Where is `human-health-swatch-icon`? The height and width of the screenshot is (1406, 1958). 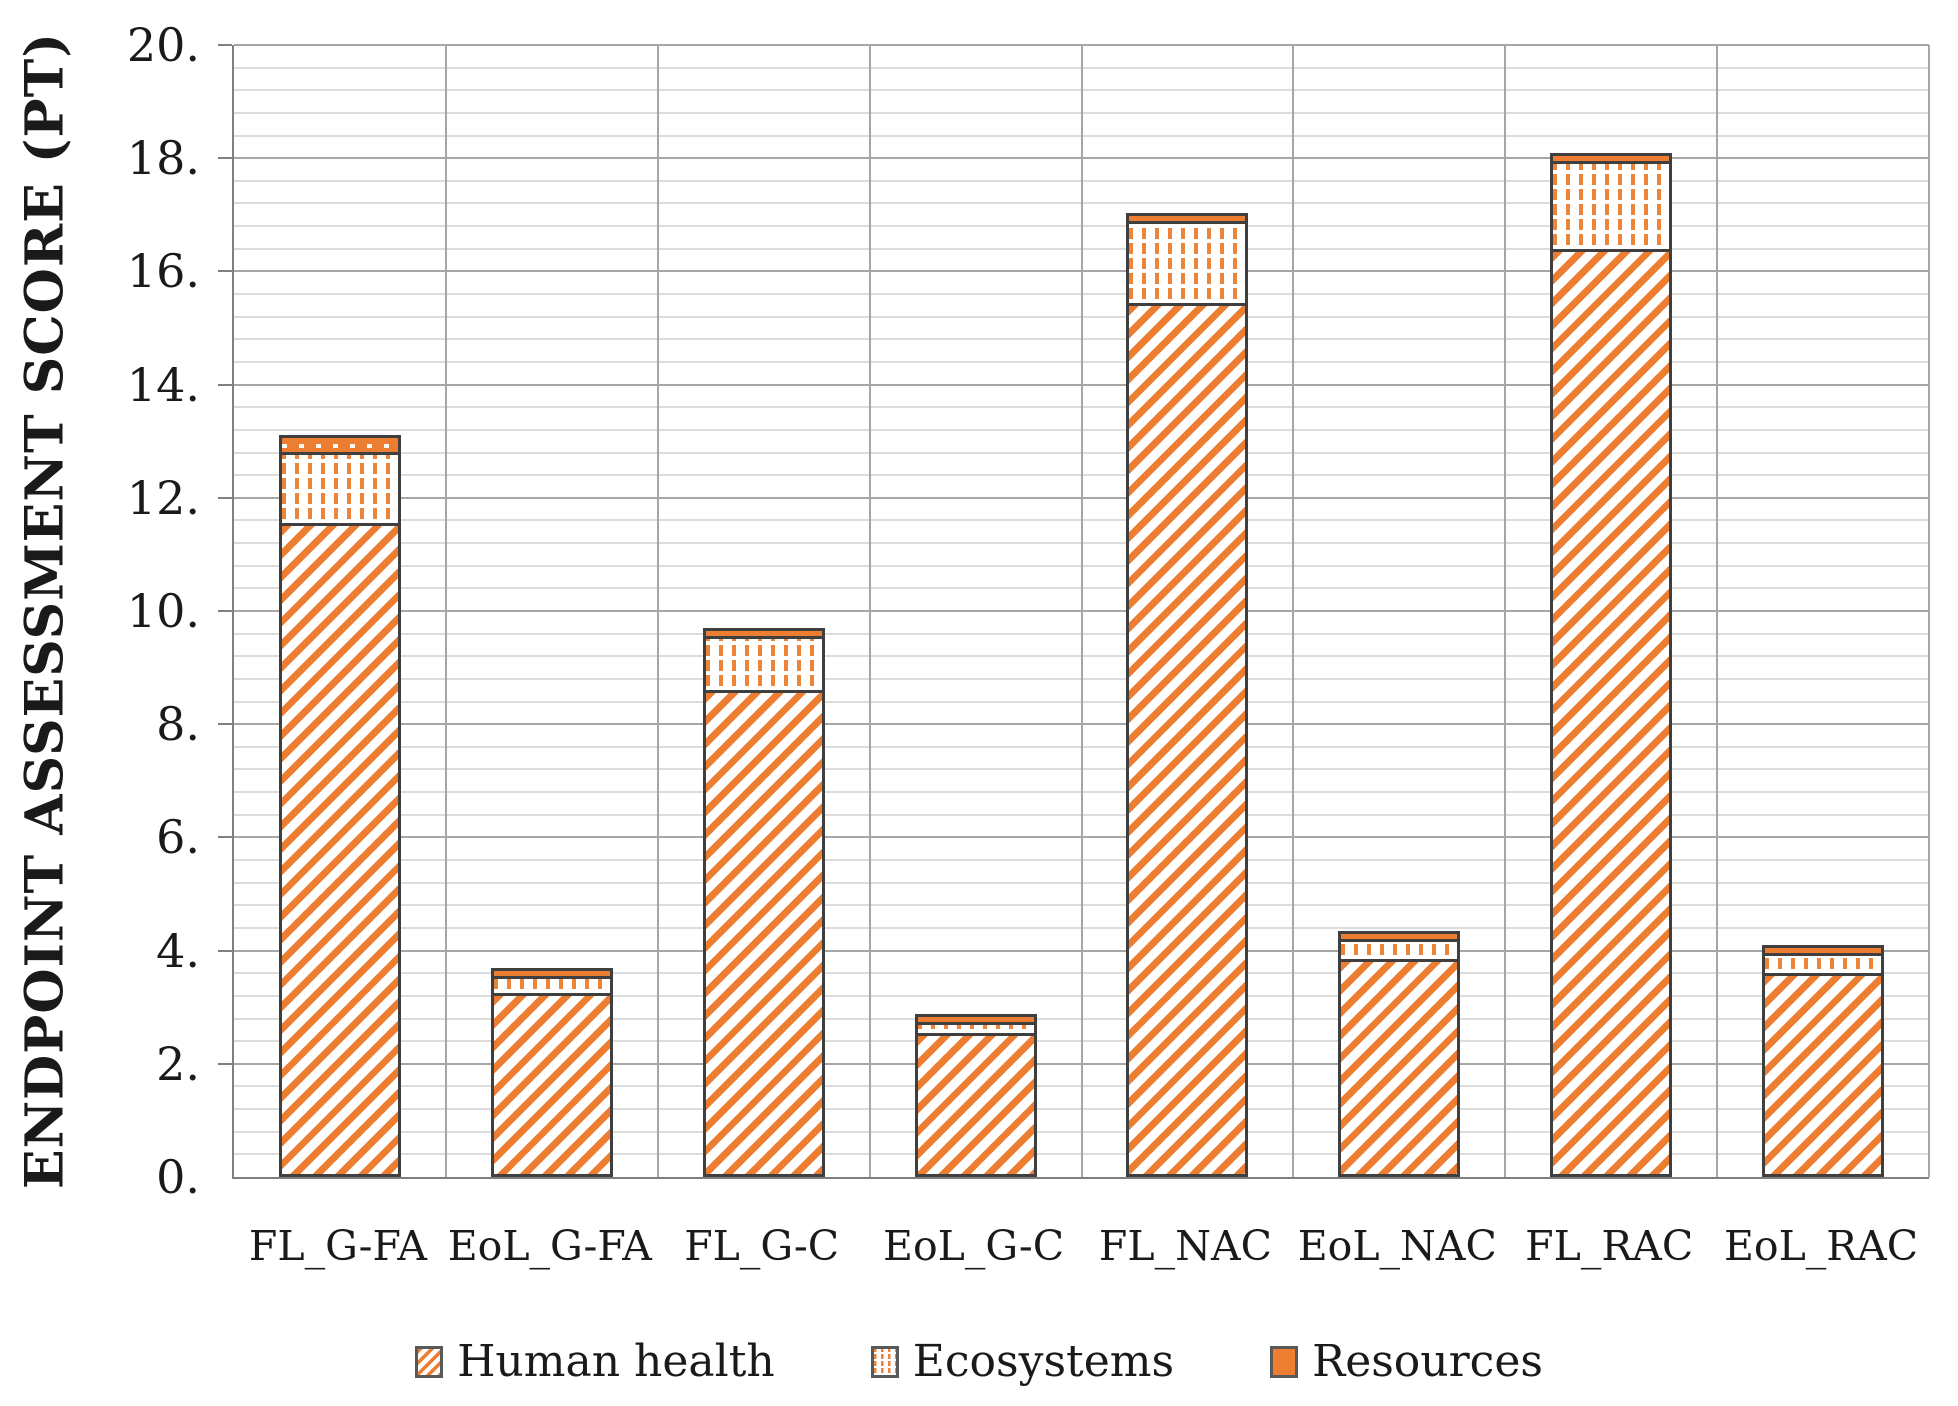 human-health-swatch-icon is located at coordinates (429, 1362).